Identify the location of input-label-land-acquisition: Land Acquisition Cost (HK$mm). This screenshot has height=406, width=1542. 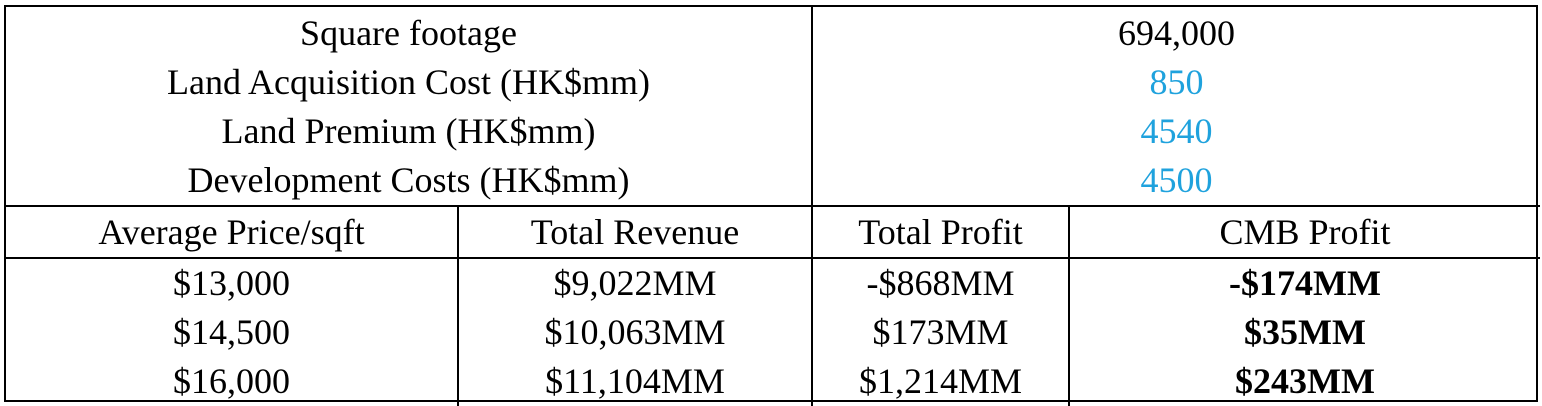
(408, 82).